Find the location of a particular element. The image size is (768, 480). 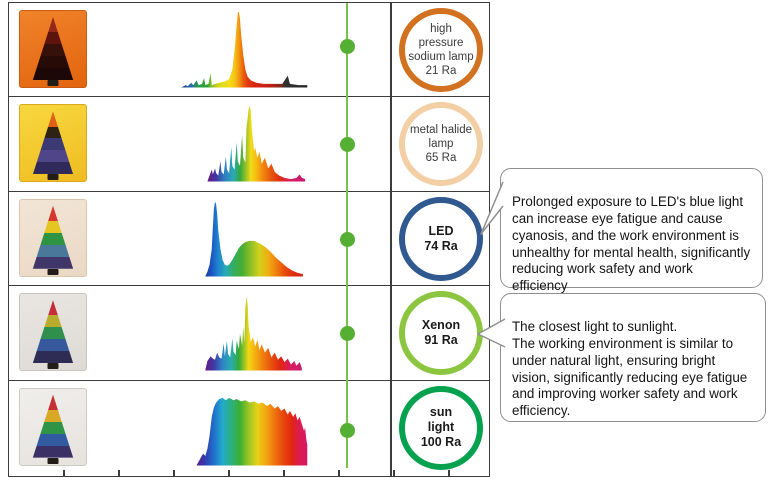

led-callout-tail is located at coordinates (492, 208).